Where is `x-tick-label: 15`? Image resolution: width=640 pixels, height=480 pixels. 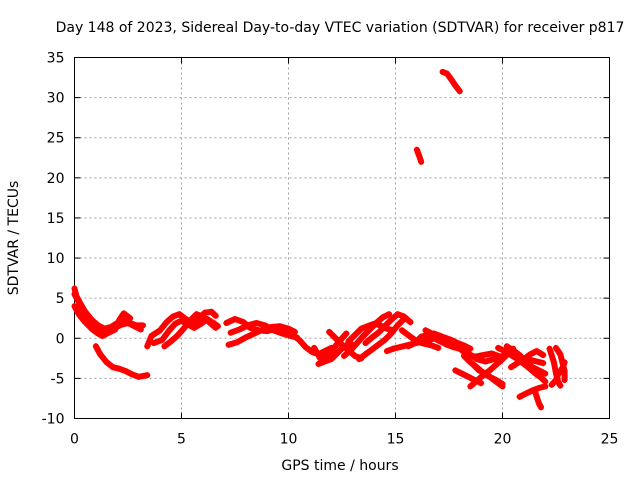
x-tick-label: 15 is located at coordinates (396, 440).